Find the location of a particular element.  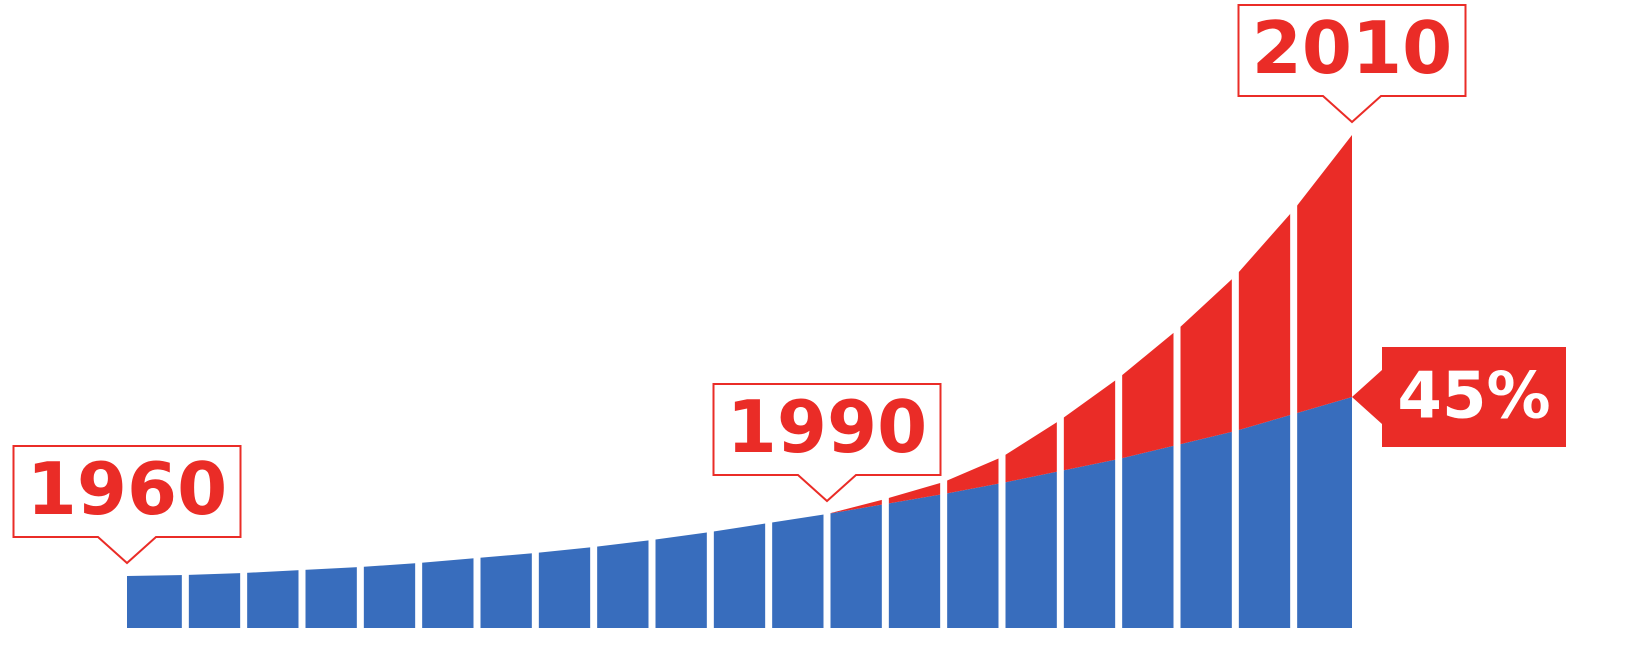

annotation: 45% is located at coordinates (1473, 397).